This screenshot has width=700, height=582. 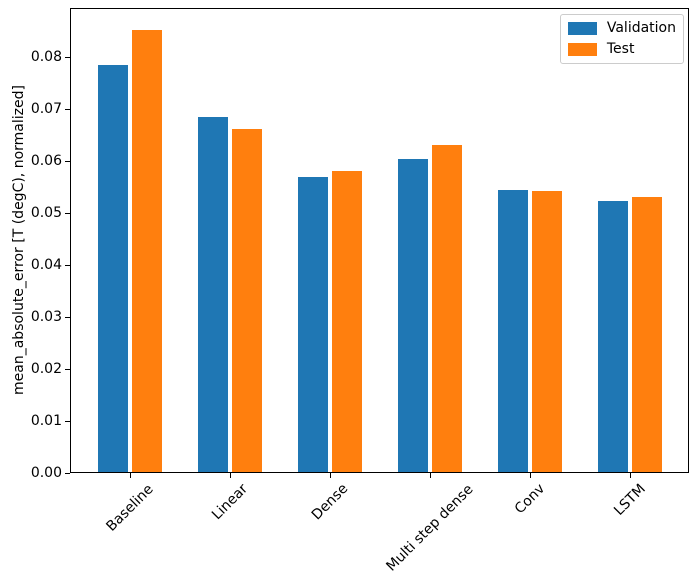 I want to click on bar-validation-linear, so click(x=213, y=295).